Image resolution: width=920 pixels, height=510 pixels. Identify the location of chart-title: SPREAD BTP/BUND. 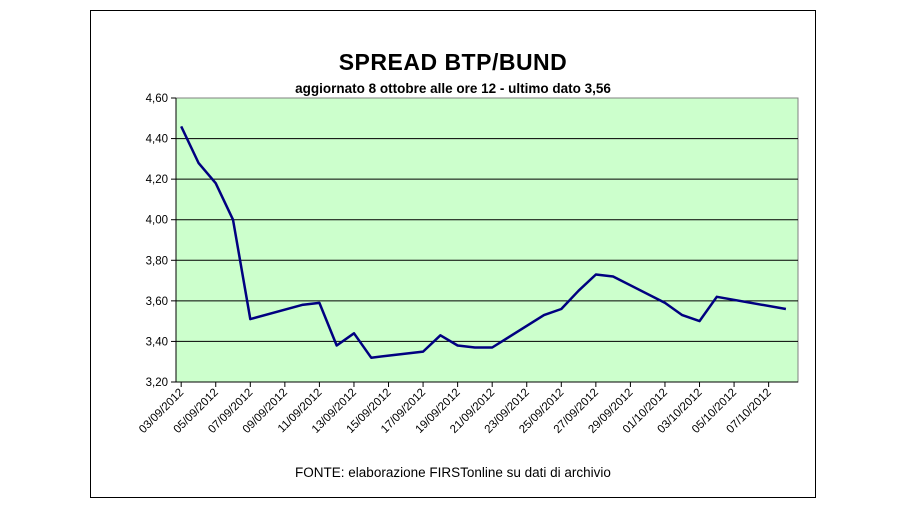
(453, 62).